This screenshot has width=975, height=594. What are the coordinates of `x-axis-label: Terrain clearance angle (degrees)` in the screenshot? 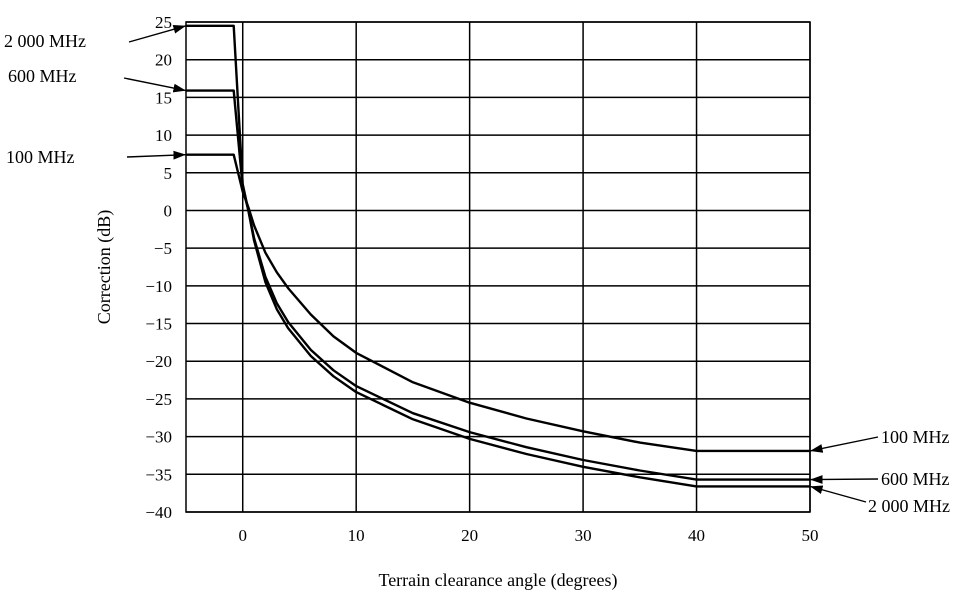 It's located at (497, 580).